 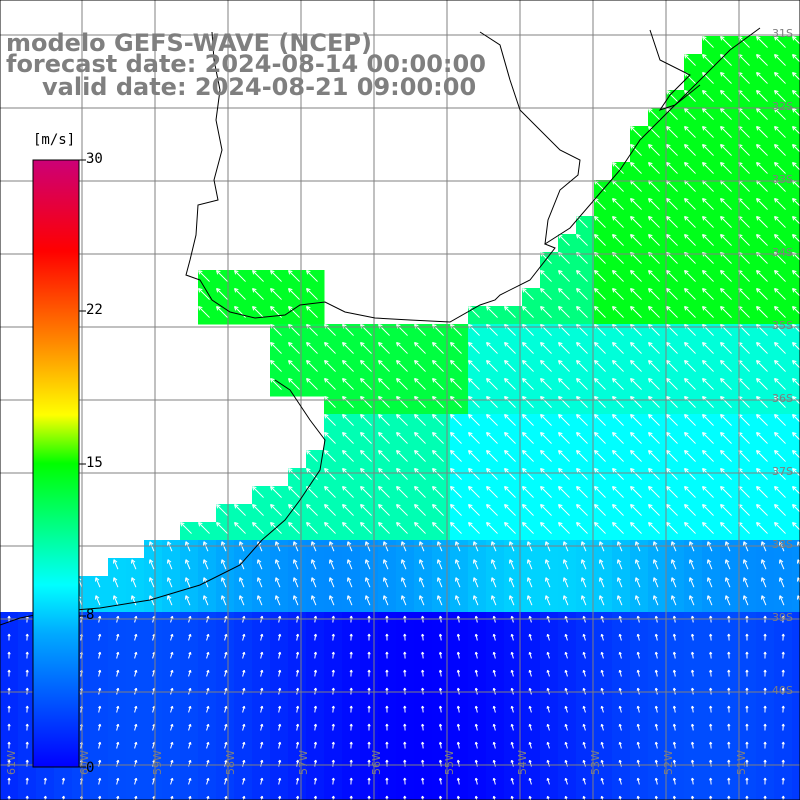 What do you see at coordinates (56, 463) in the screenshot?
I see `colorbar` at bounding box center [56, 463].